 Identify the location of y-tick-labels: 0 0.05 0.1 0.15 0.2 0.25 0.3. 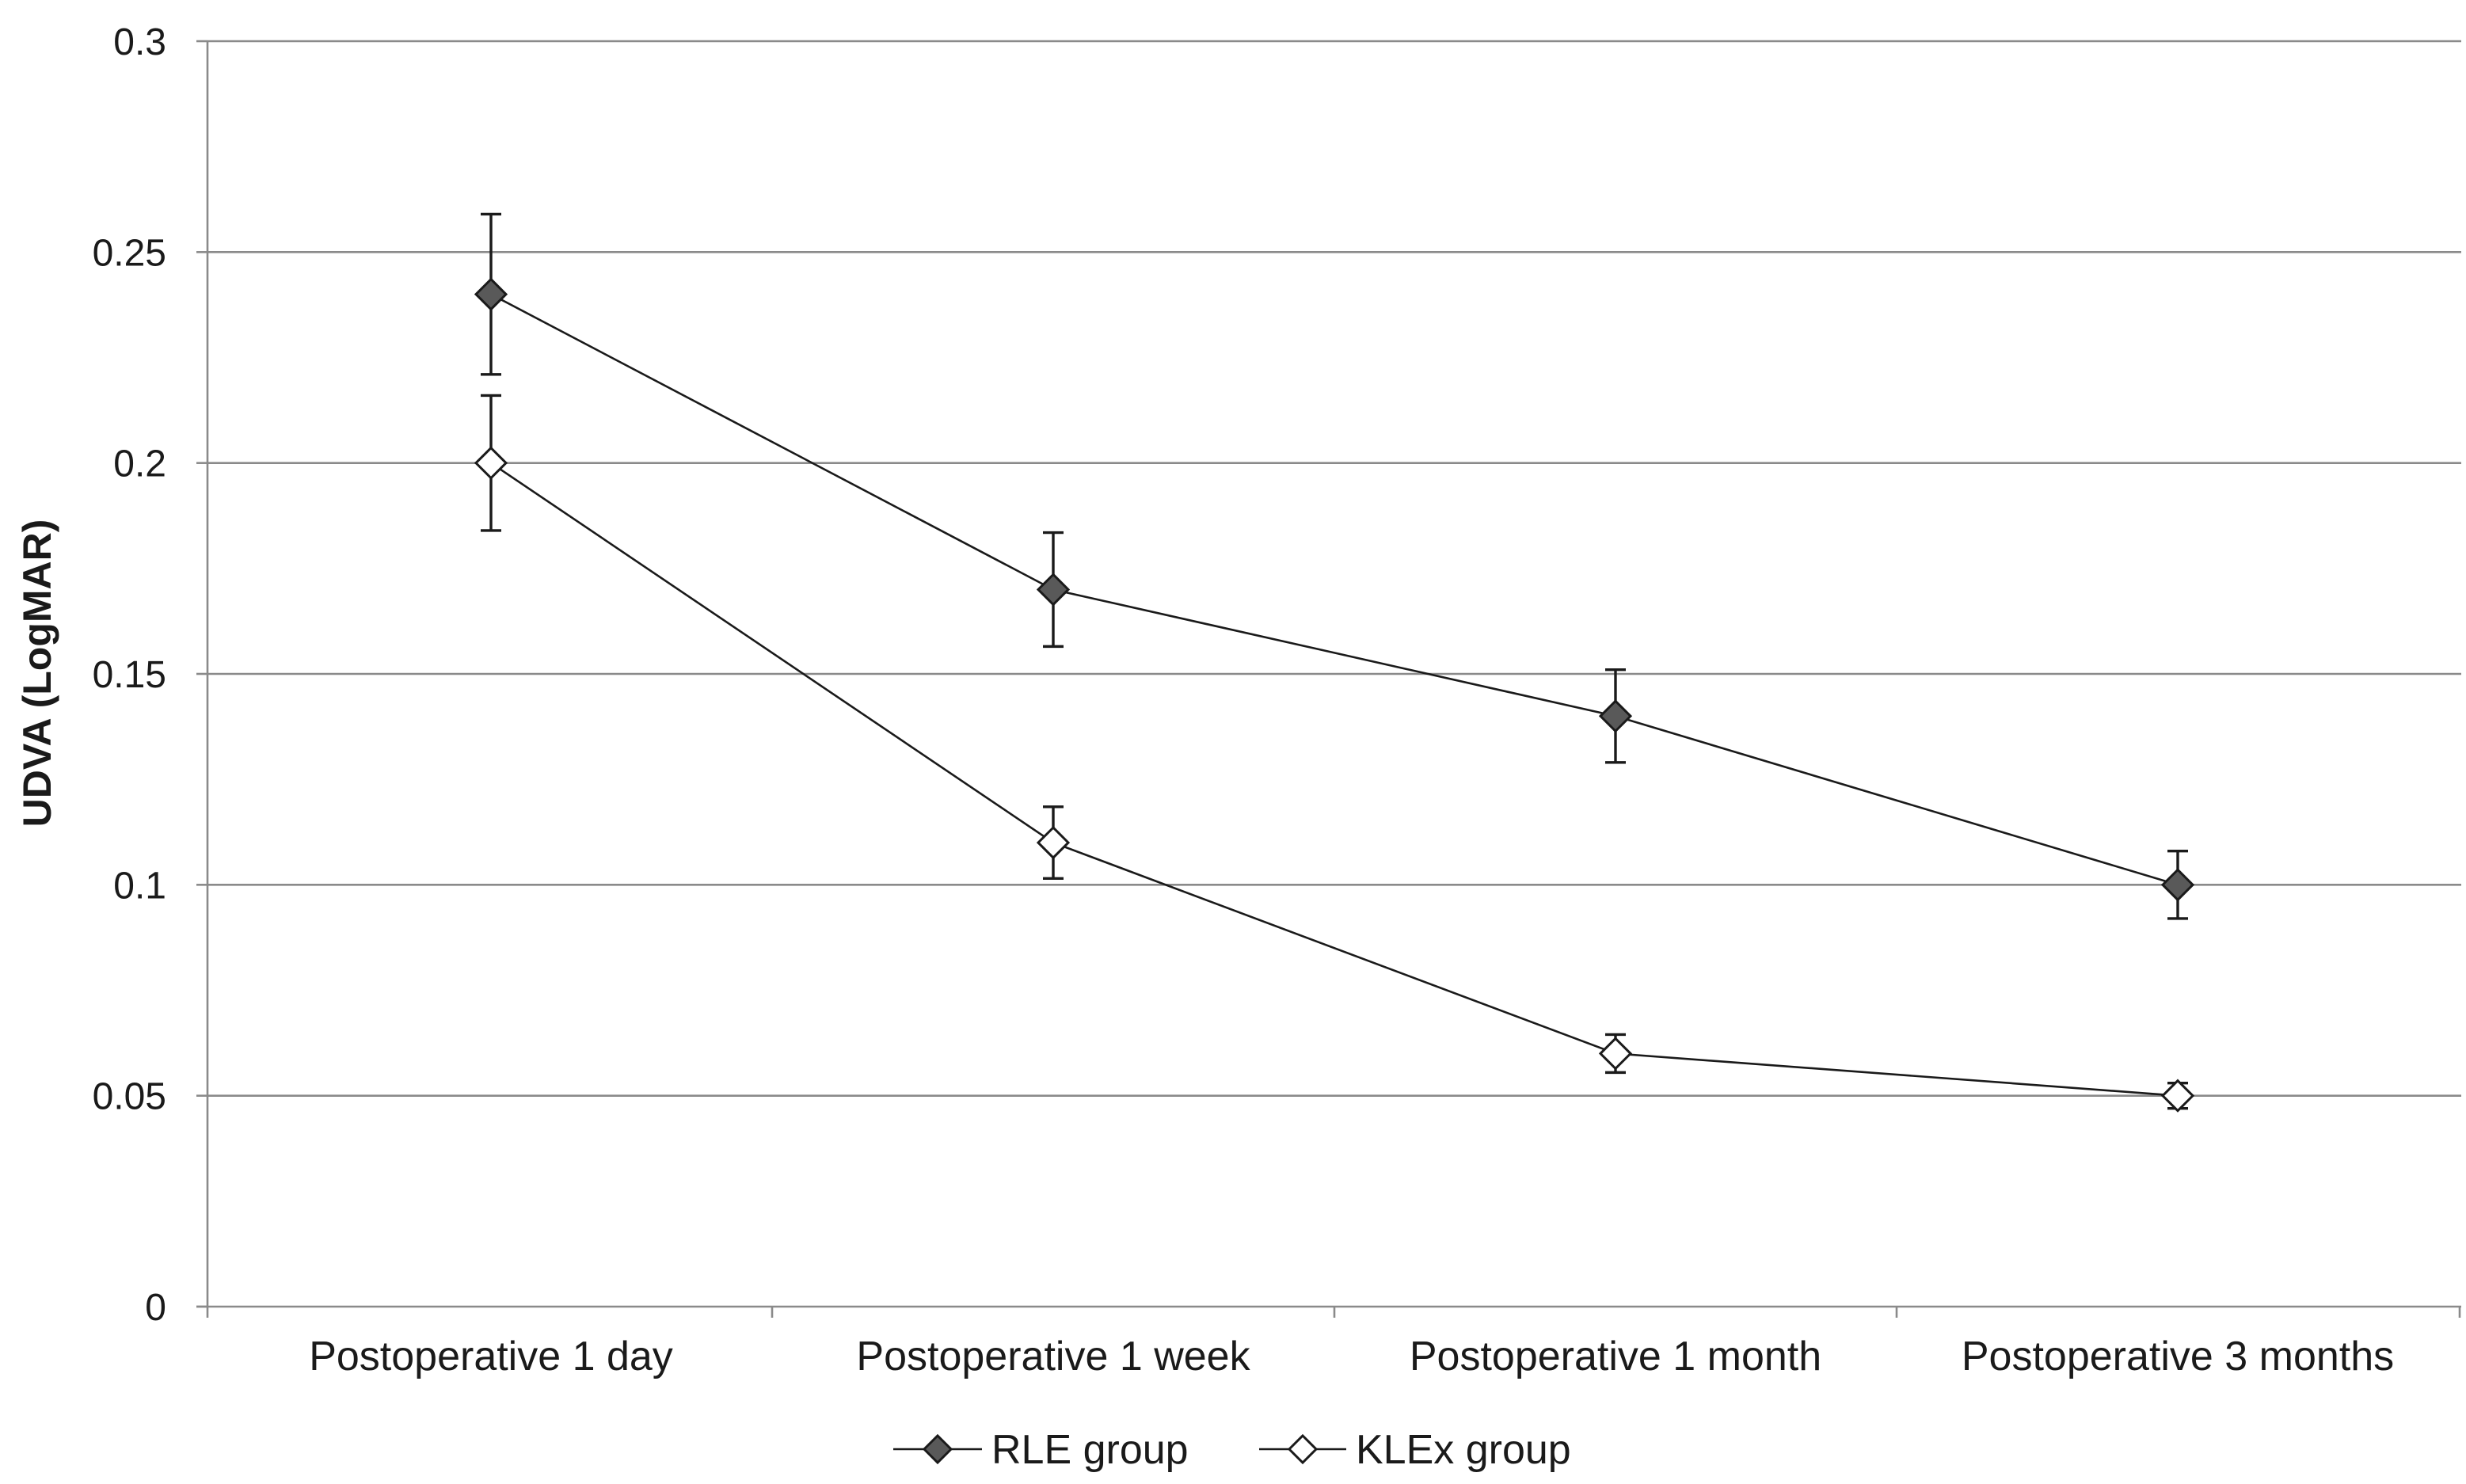
(129, 675).